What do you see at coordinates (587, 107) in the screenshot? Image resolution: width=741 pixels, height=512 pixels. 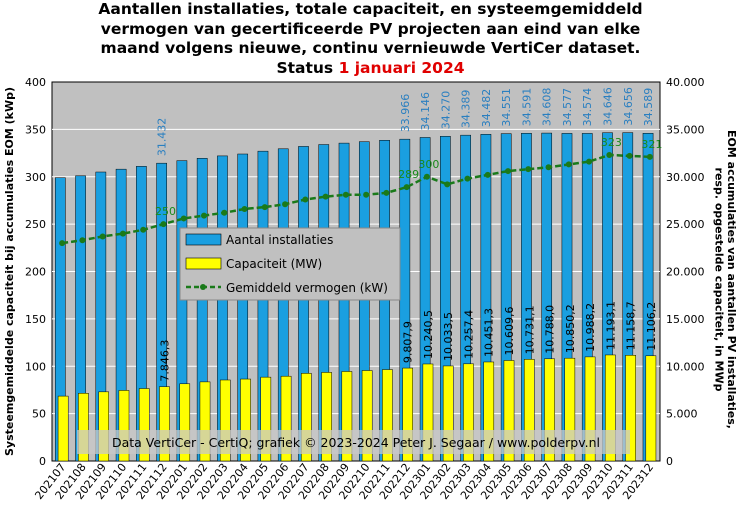 I see `installations-value-label: 34.574` at bounding box center [587, 107].